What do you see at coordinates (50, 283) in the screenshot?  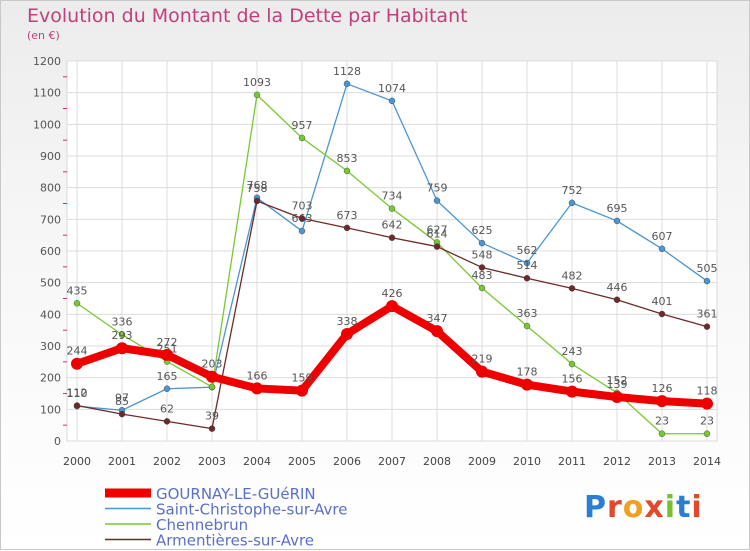 I see `y-tick-label: 500` at bounding box center [50, 283].